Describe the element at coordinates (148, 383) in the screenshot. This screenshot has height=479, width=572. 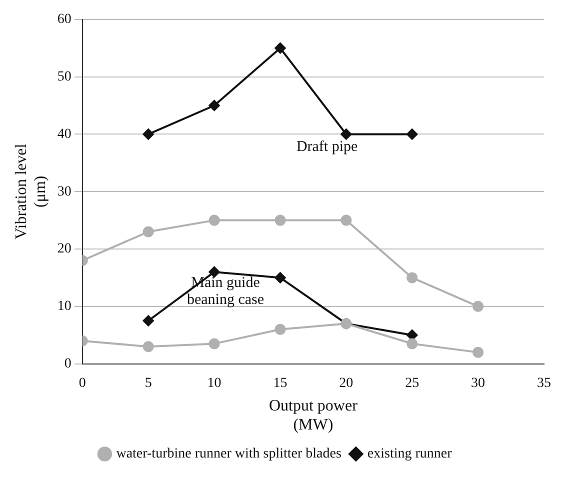
I see `x-tick-label: 5` at that location.